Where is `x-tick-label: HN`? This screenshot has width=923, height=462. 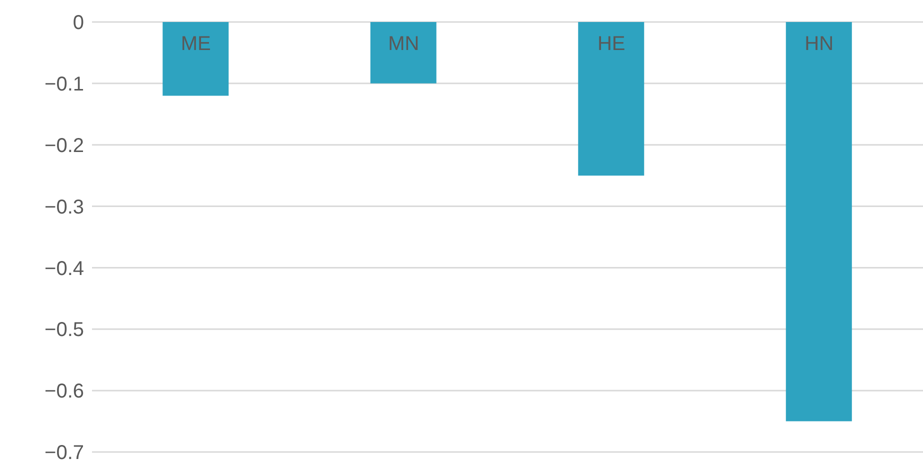
x-tick-label: HN is located at coordinates (819, 44).